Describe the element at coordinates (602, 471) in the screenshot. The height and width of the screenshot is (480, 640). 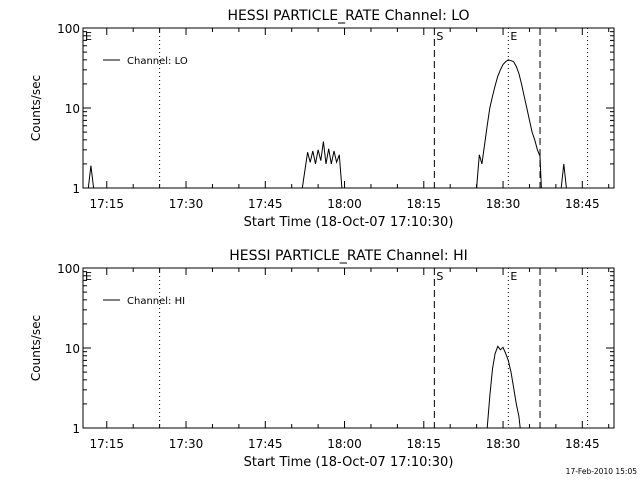
I see `footer-timestamp: 17-Feb-2010 15:05` at that location.